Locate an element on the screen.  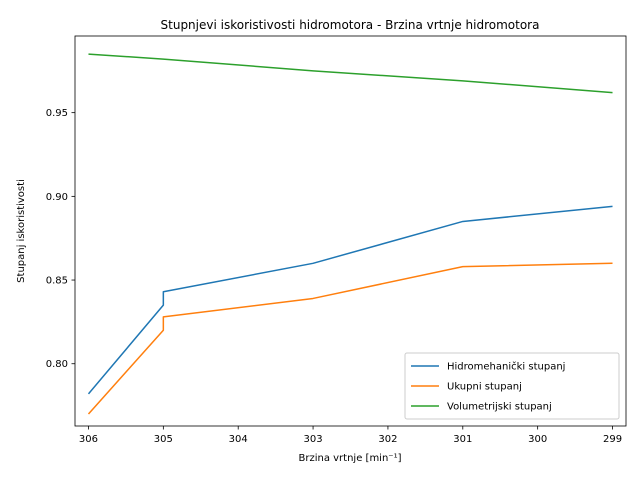
x-tick-label: 304 is located at coordinates (238, 439).